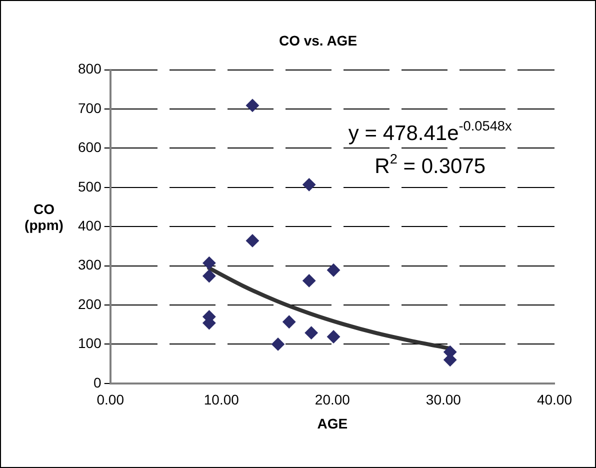 The height and width of the screenshot is (468, 596). I want to click on y-tick-label: 800, so click(90, 68).